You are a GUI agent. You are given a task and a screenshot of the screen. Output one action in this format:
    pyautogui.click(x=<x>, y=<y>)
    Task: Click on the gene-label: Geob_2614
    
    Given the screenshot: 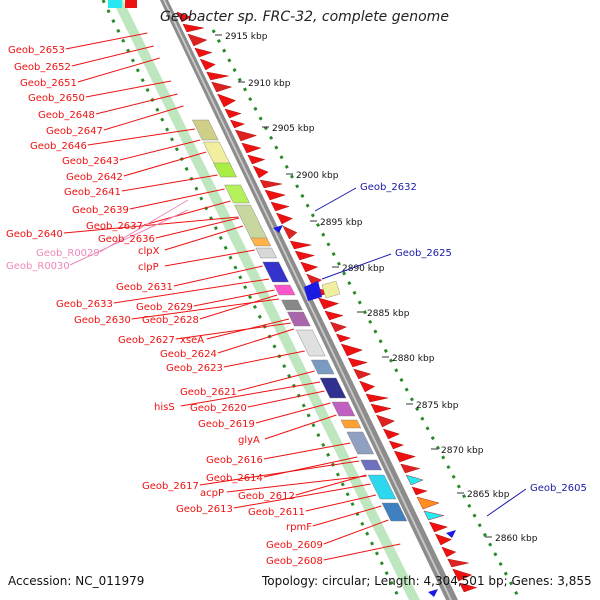 What is the action you would take?
    pyautogui.click(x=234, y=478)
    